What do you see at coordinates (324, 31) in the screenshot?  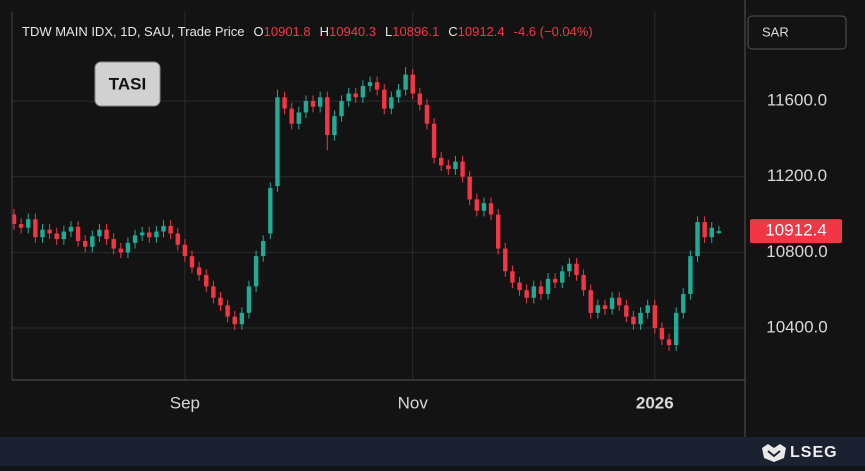 I see `legend-ohlc-label: H` at bounding box center [324, 31].